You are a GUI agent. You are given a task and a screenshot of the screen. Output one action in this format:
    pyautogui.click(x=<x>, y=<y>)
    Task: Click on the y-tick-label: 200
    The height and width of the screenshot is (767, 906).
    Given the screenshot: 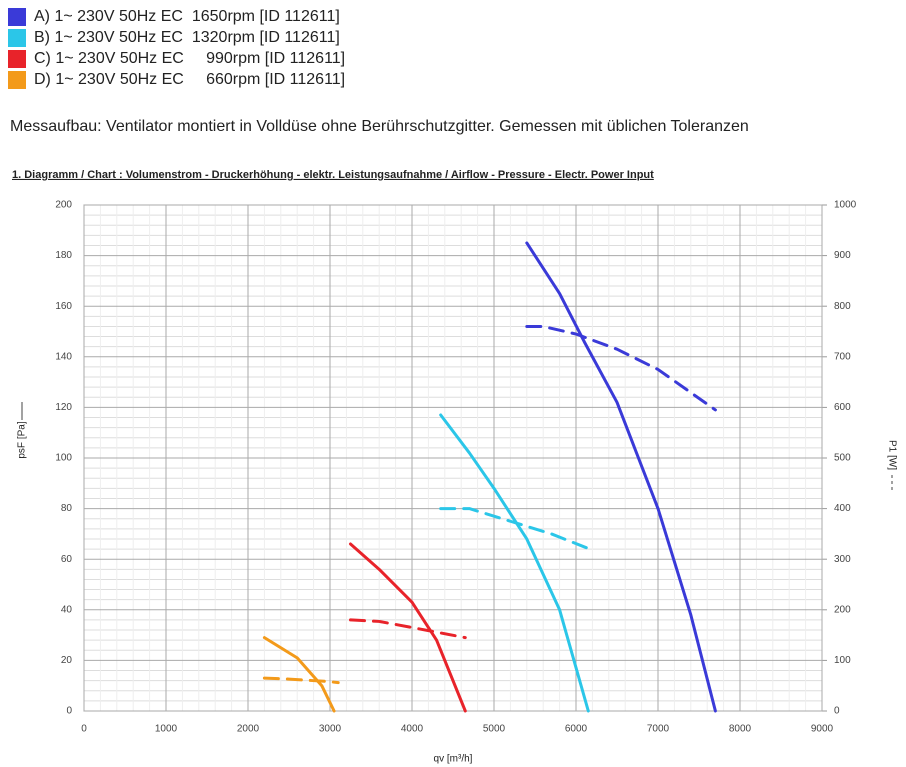 What is the action you would take?
    pyautogui.click(x=63, y=205)
    